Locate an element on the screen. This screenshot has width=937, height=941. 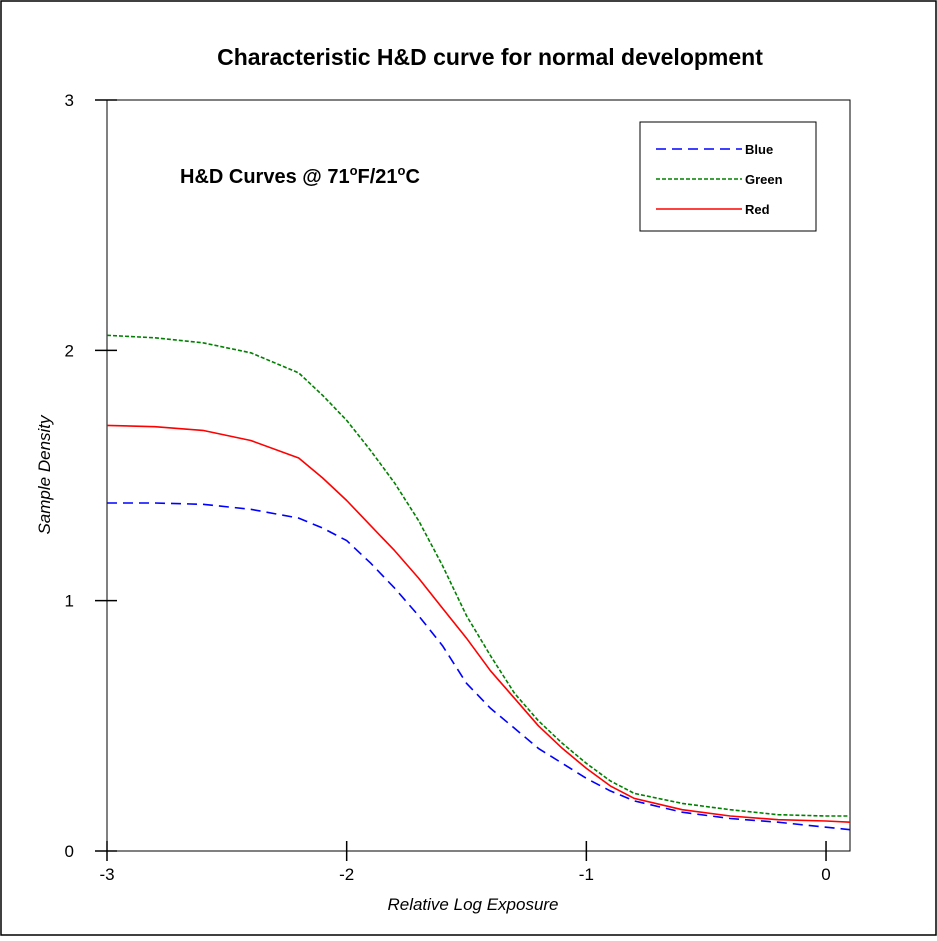
y-tick-label: 1 is located at coordinates (69, 601).